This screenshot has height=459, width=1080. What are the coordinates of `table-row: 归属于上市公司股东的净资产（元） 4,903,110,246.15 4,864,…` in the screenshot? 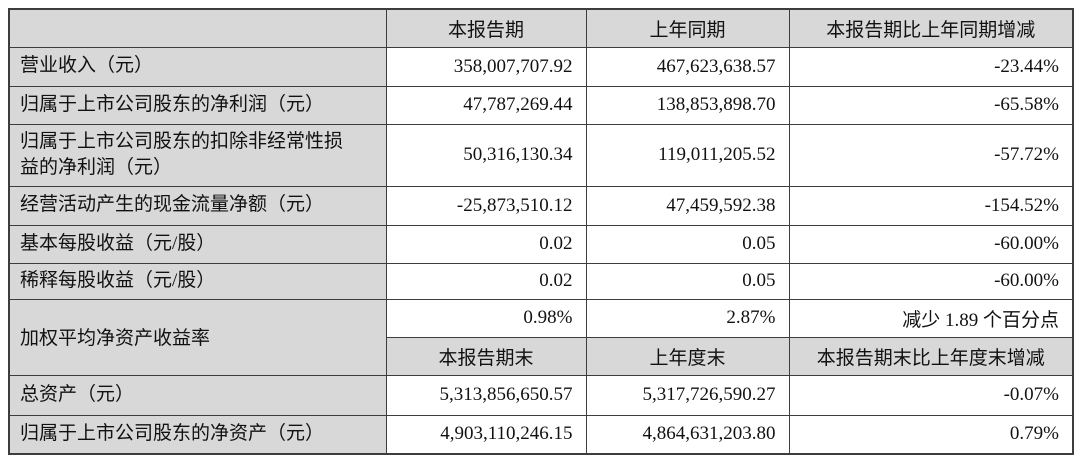 It's located at (541, 434).